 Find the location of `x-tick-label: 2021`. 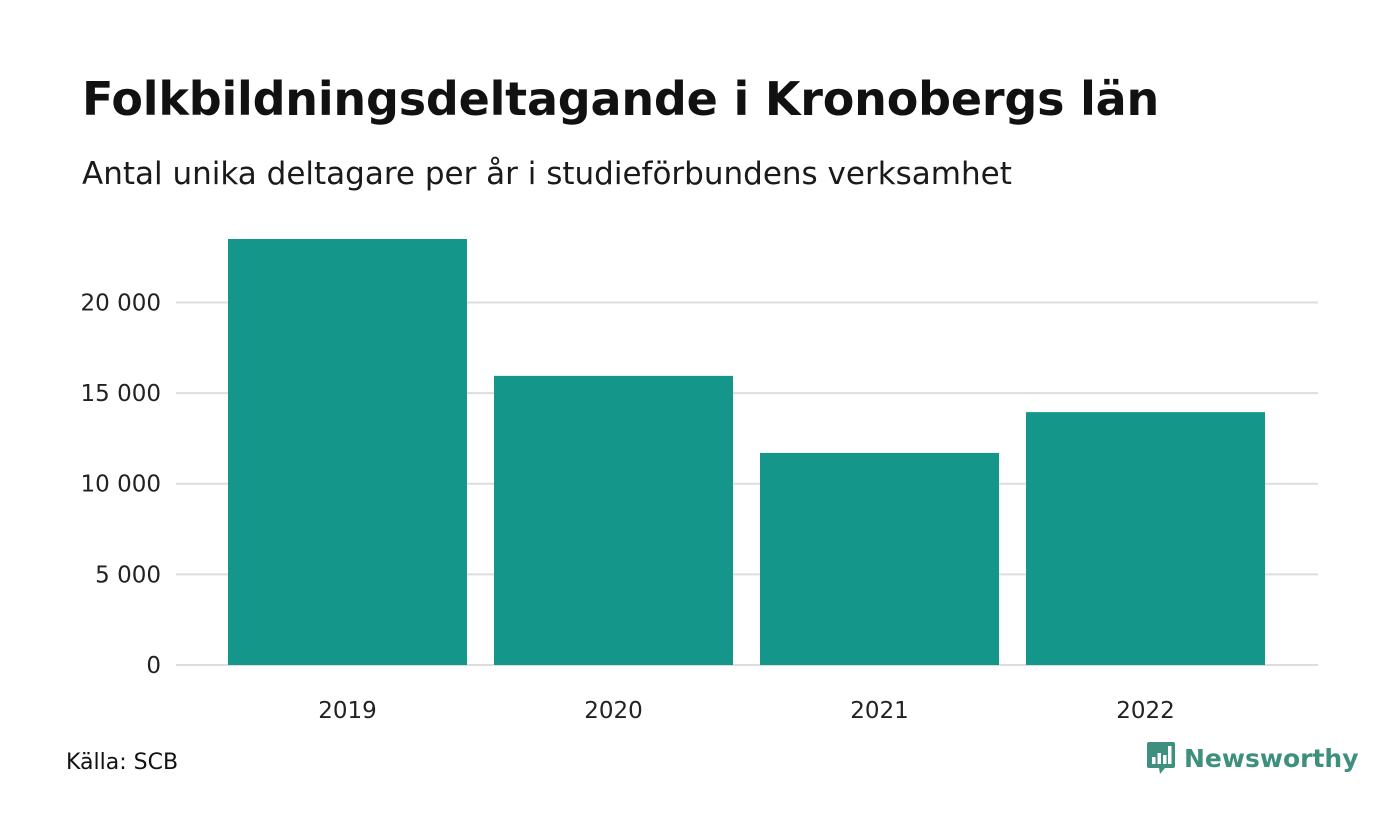

x-tick-label: 2021 is located at coordinates (879, 711).